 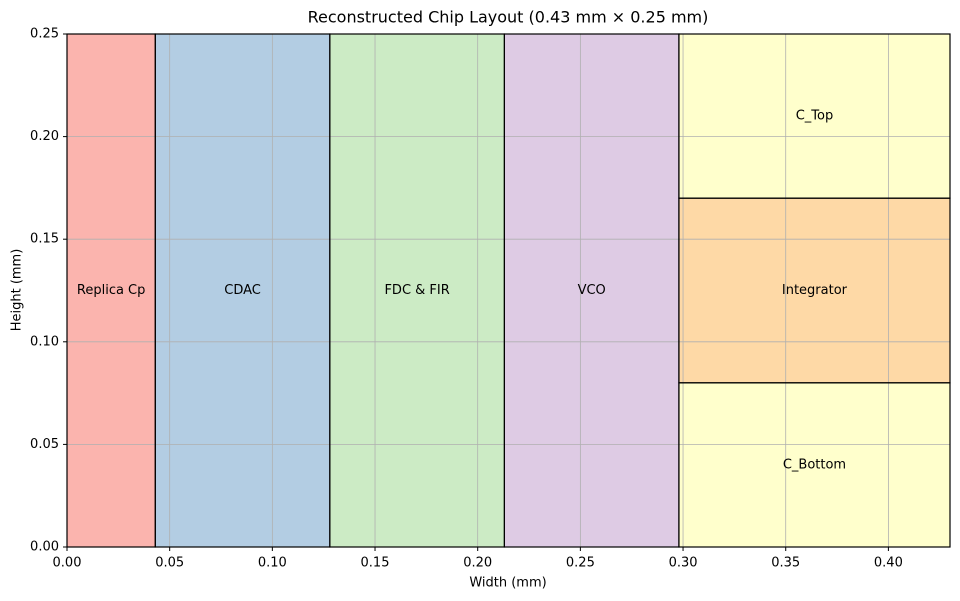 What do you see at coordinates (580, 563) in the screenshot?
I see `x-tick-label: 0.25` at bounding box center [580, 563].